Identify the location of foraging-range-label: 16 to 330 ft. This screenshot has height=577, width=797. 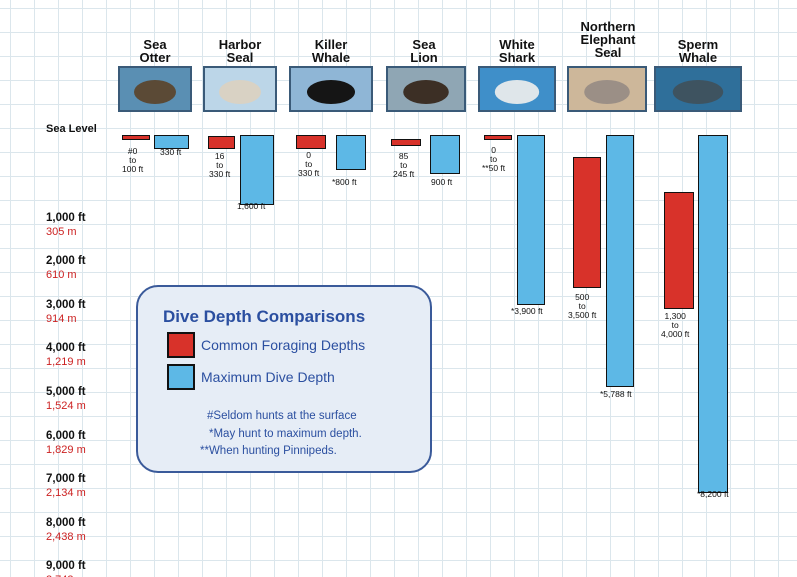
(220, 165).